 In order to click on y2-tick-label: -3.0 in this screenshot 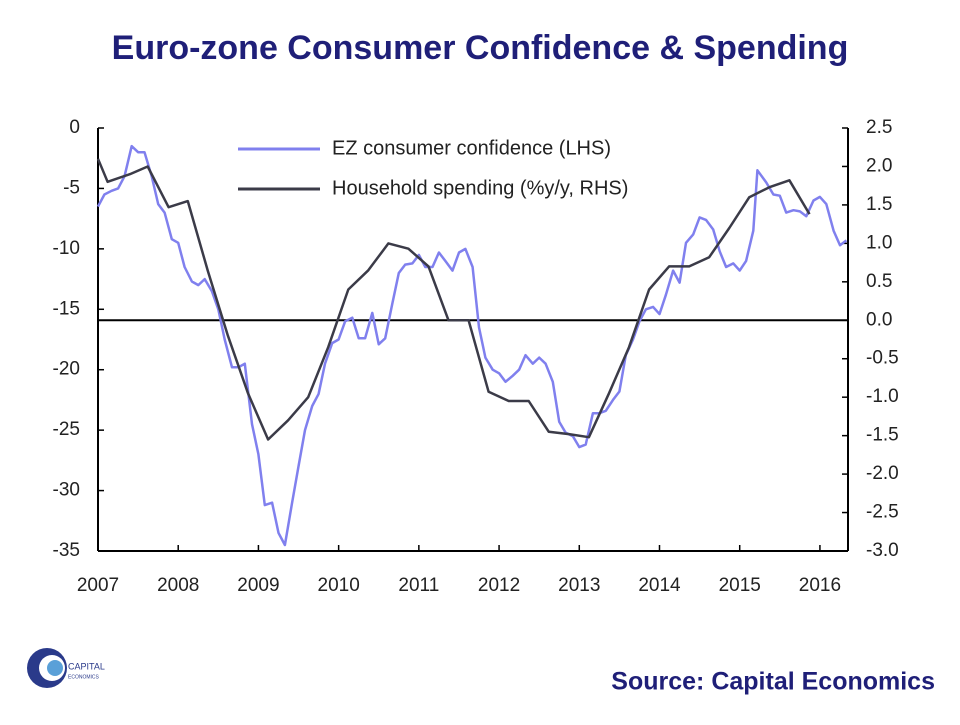, I will do `click(882, 550)`.